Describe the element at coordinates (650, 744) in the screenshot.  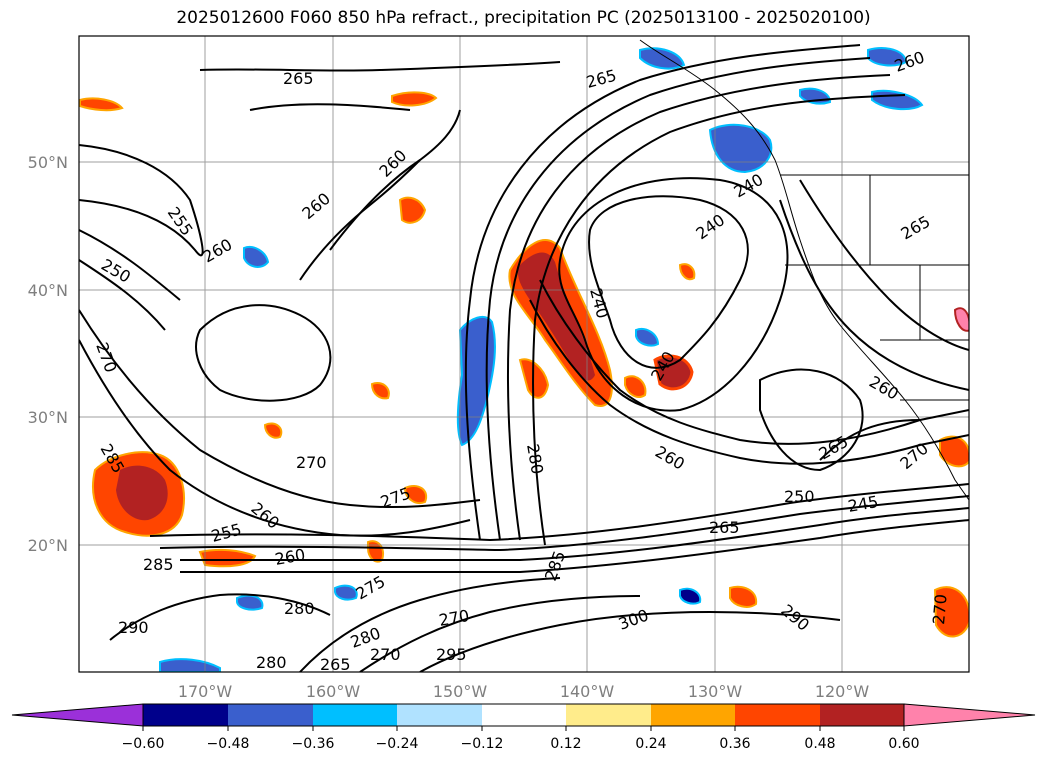
I see `colorbar-tick-label: 0.24` at that location.